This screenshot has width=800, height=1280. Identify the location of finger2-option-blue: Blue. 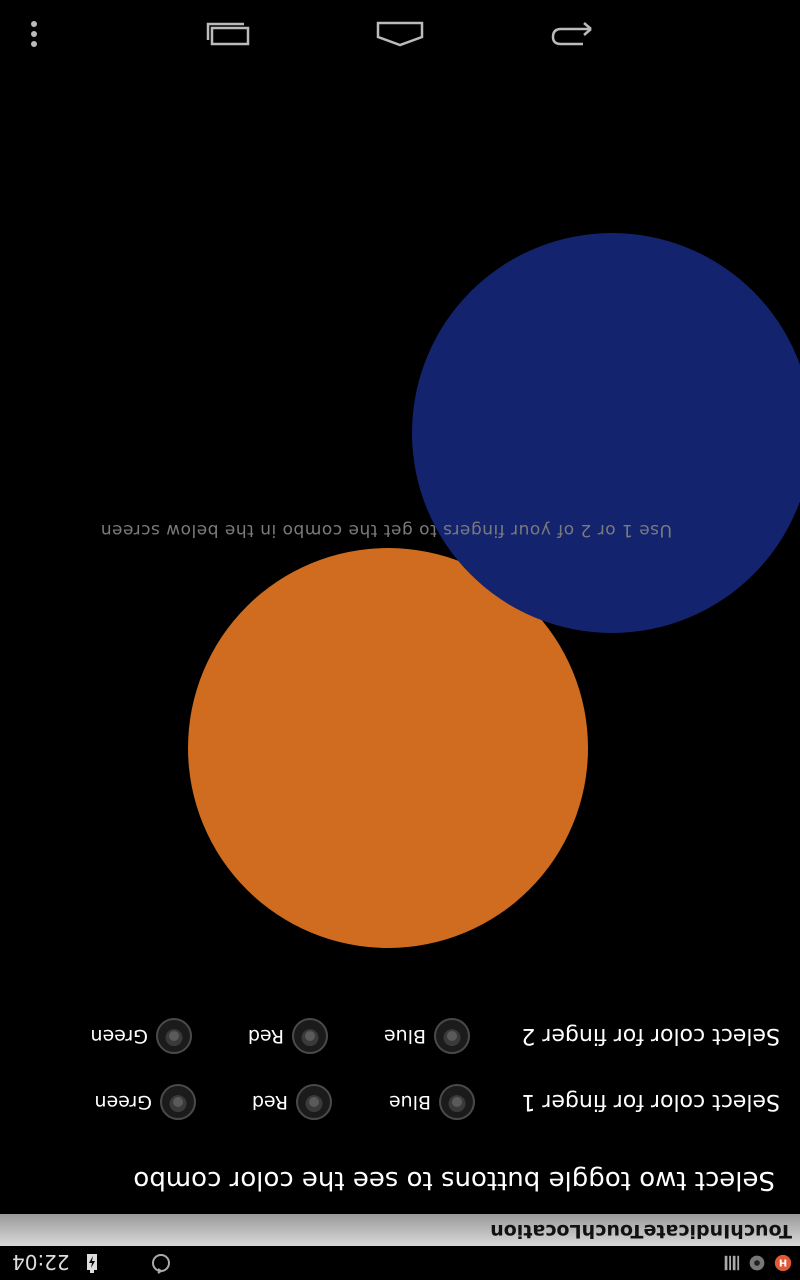
(410, 1034).